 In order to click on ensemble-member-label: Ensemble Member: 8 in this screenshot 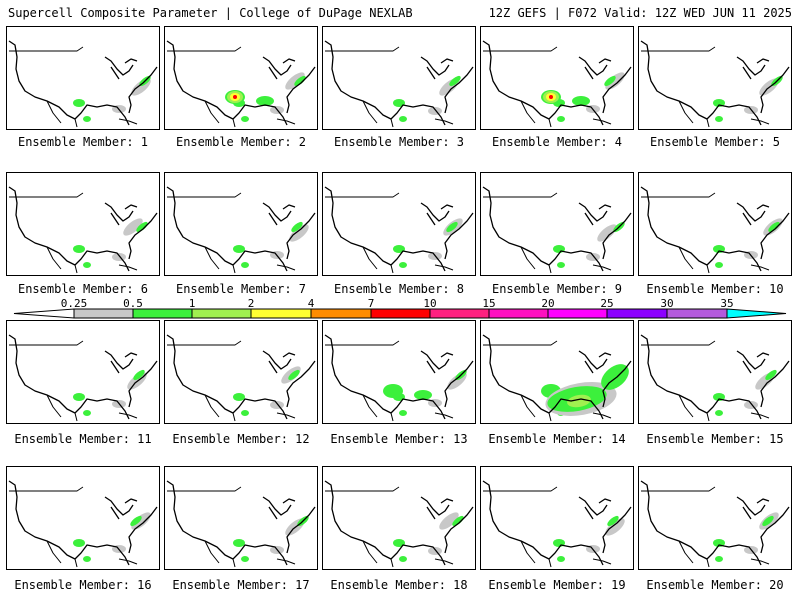, I will do `click(399, 289)`.